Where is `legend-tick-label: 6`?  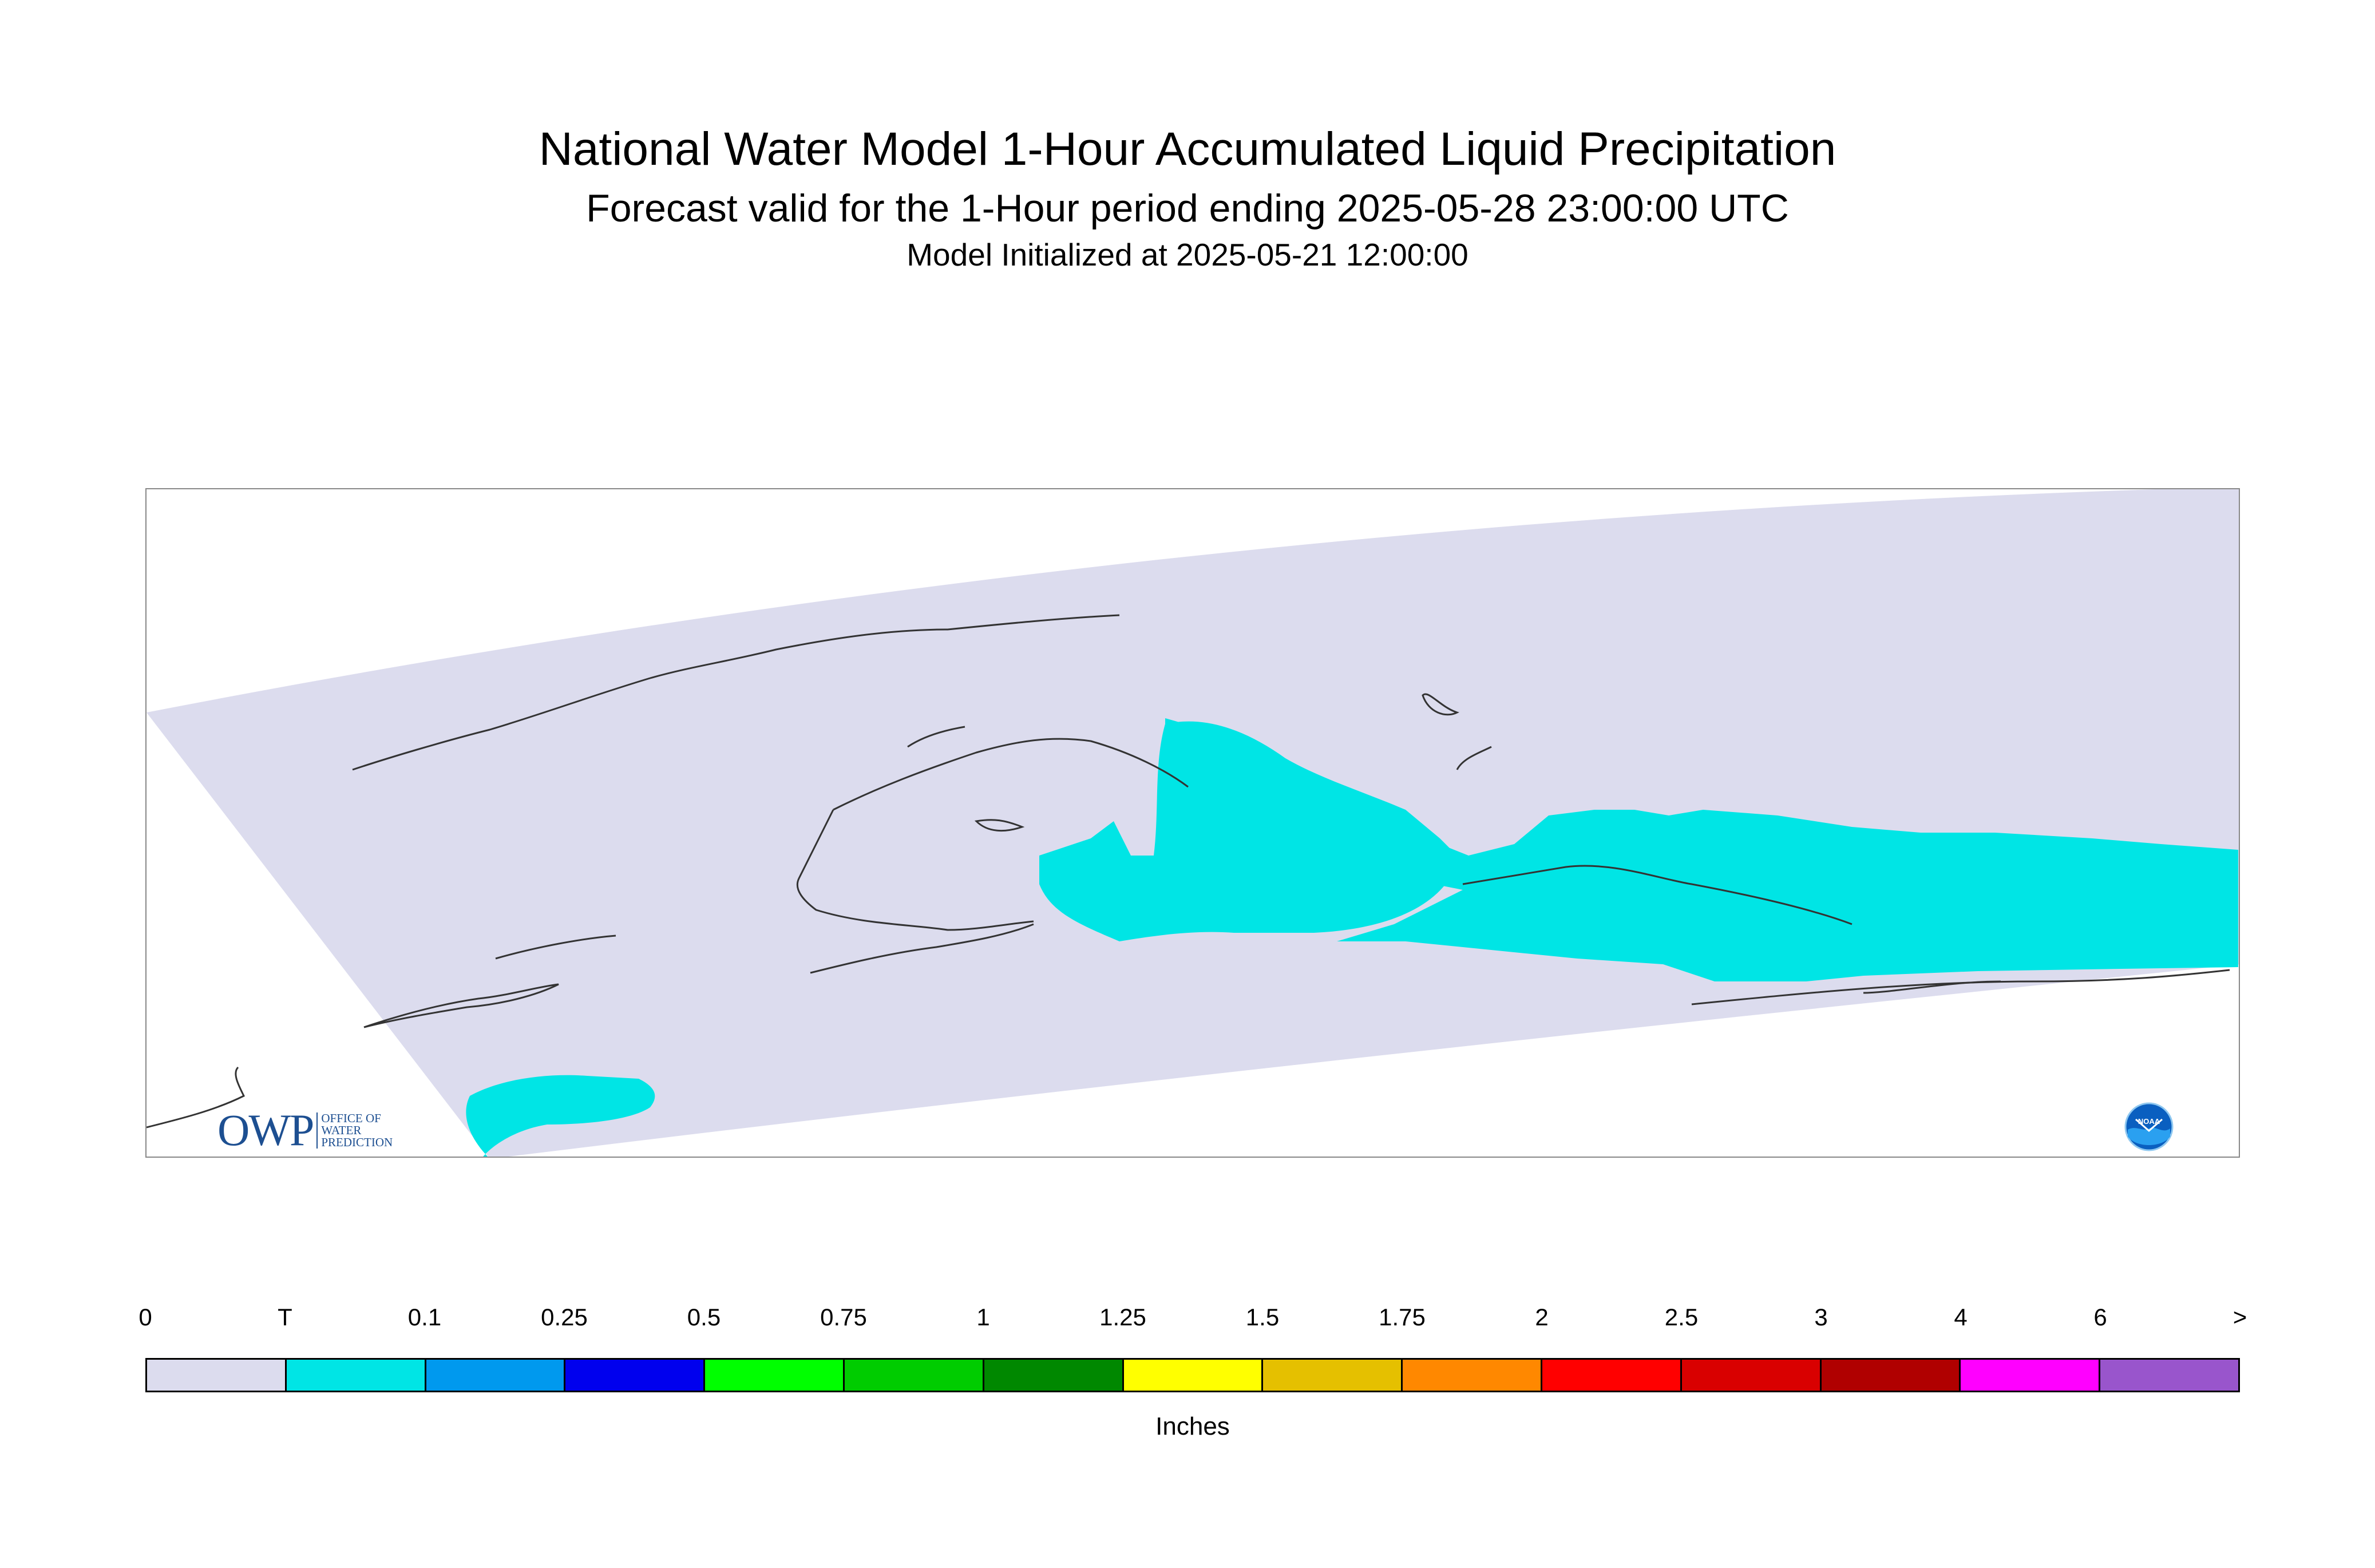
legend-tick-label: 6 is located at coordinates (2100, 1317).